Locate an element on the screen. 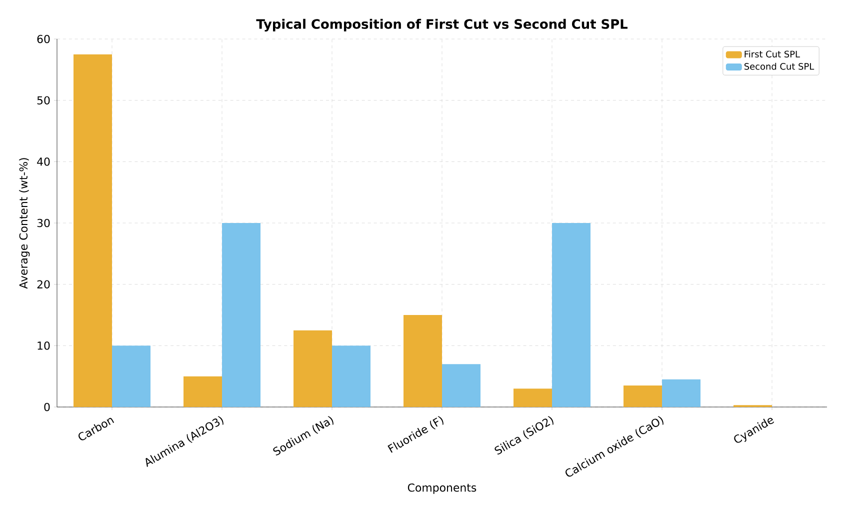 This screenshot has height=515, width=853. y-tick-label: 20 is located at coordinates (43, 284).